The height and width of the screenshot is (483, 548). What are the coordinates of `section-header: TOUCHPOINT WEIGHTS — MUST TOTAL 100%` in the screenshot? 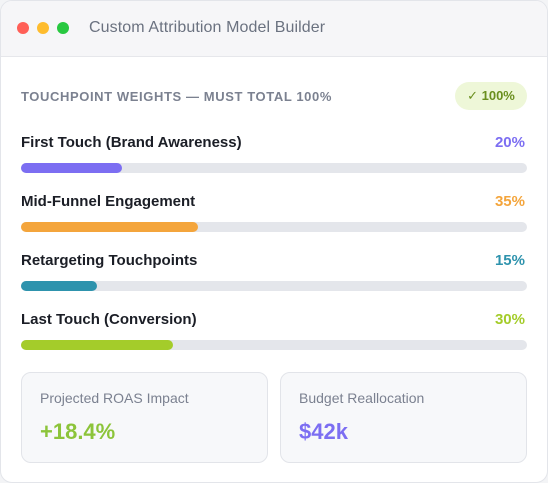 It's located at (176, 96).